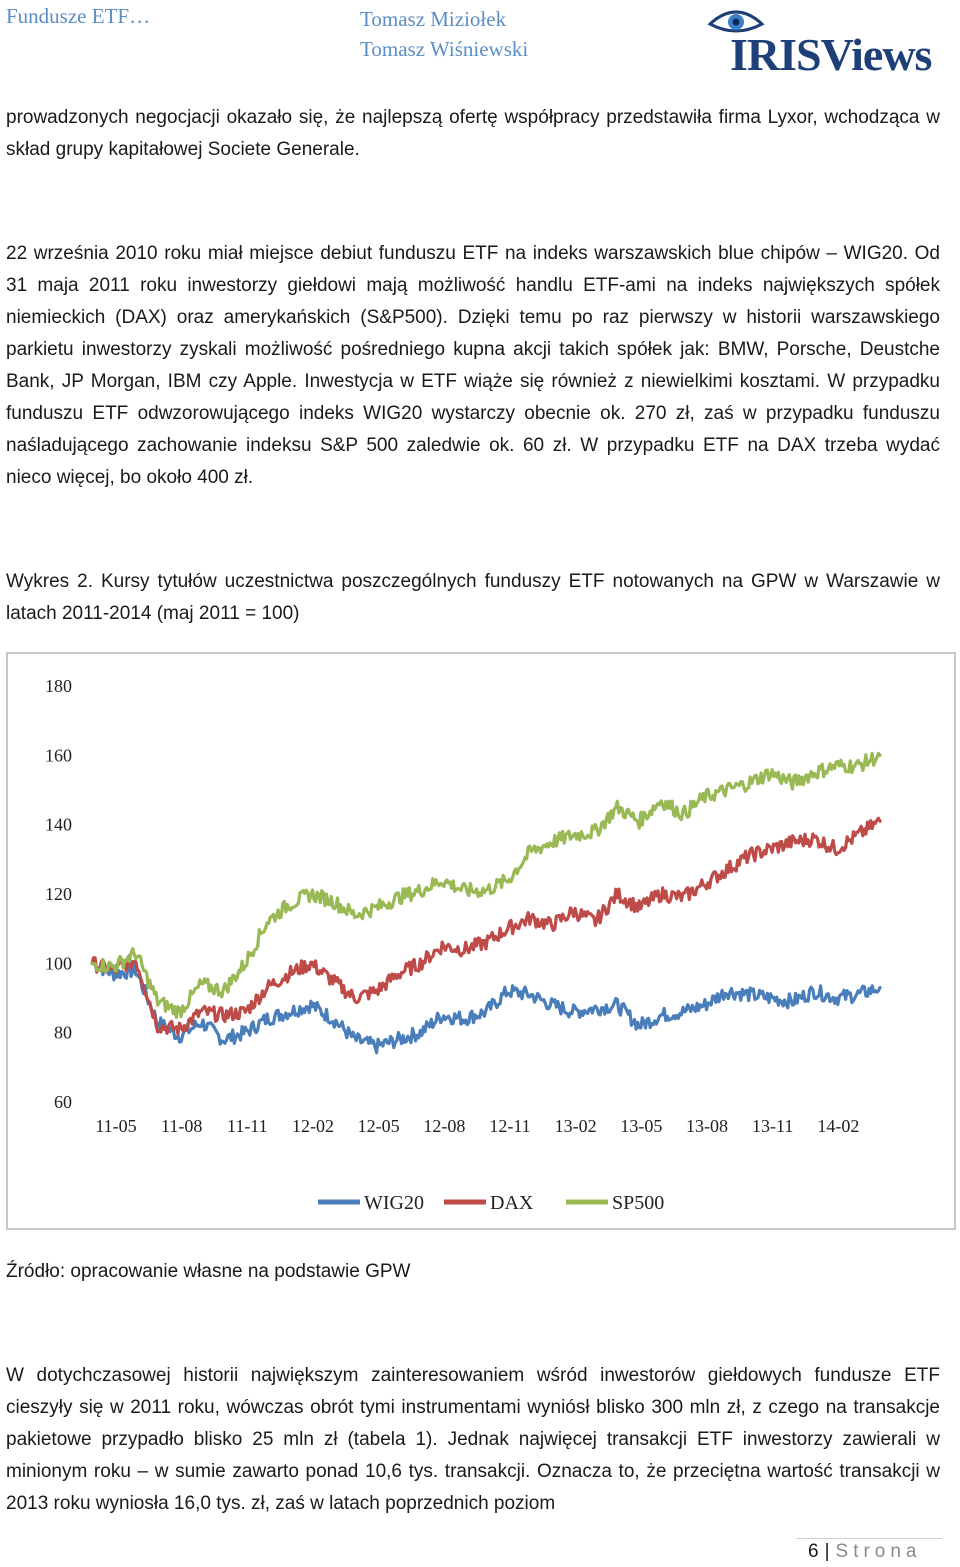 This screenshot has height=1567, width=960. I want to click on series-line-wig20, so click(486, 1008).